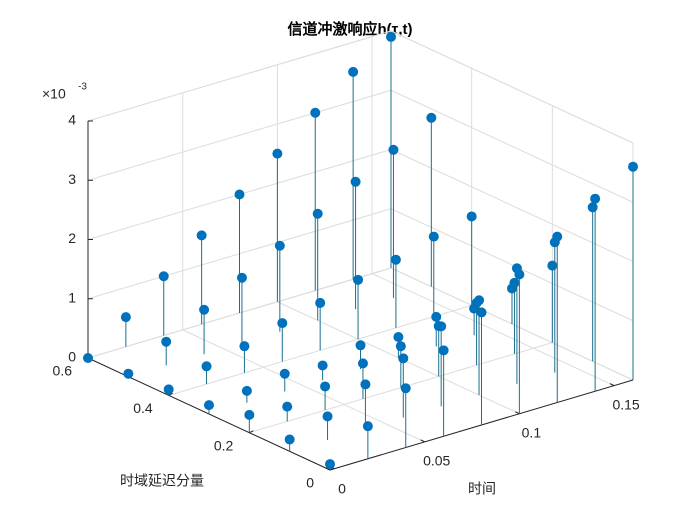 The height and width of the screenshot is (525, 700). Describe the element at coordinates (82, 87) in the screenshot. I see `z-exponent: -3` at that location.